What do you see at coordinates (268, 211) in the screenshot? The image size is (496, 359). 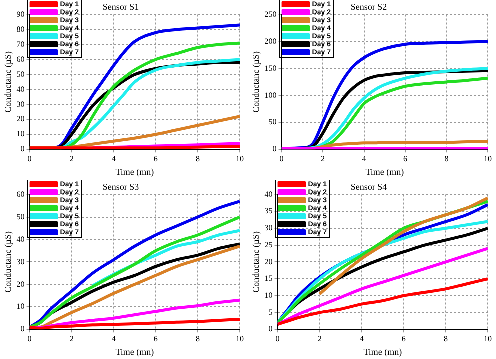 I see `y-tick-label: 35` at bounding box center [268, 211].